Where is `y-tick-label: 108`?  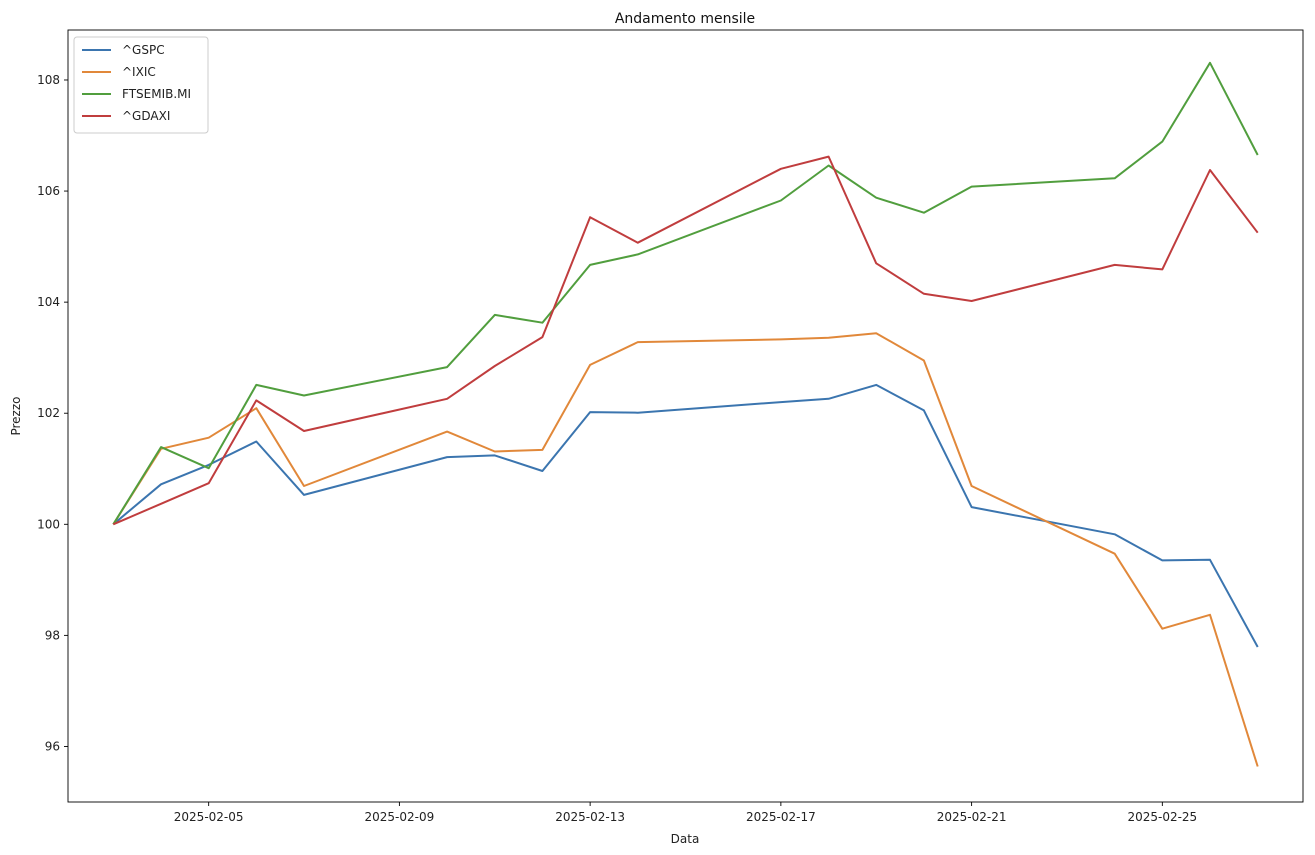 y-tick-label: 108 is located at coordinates (48, 80).